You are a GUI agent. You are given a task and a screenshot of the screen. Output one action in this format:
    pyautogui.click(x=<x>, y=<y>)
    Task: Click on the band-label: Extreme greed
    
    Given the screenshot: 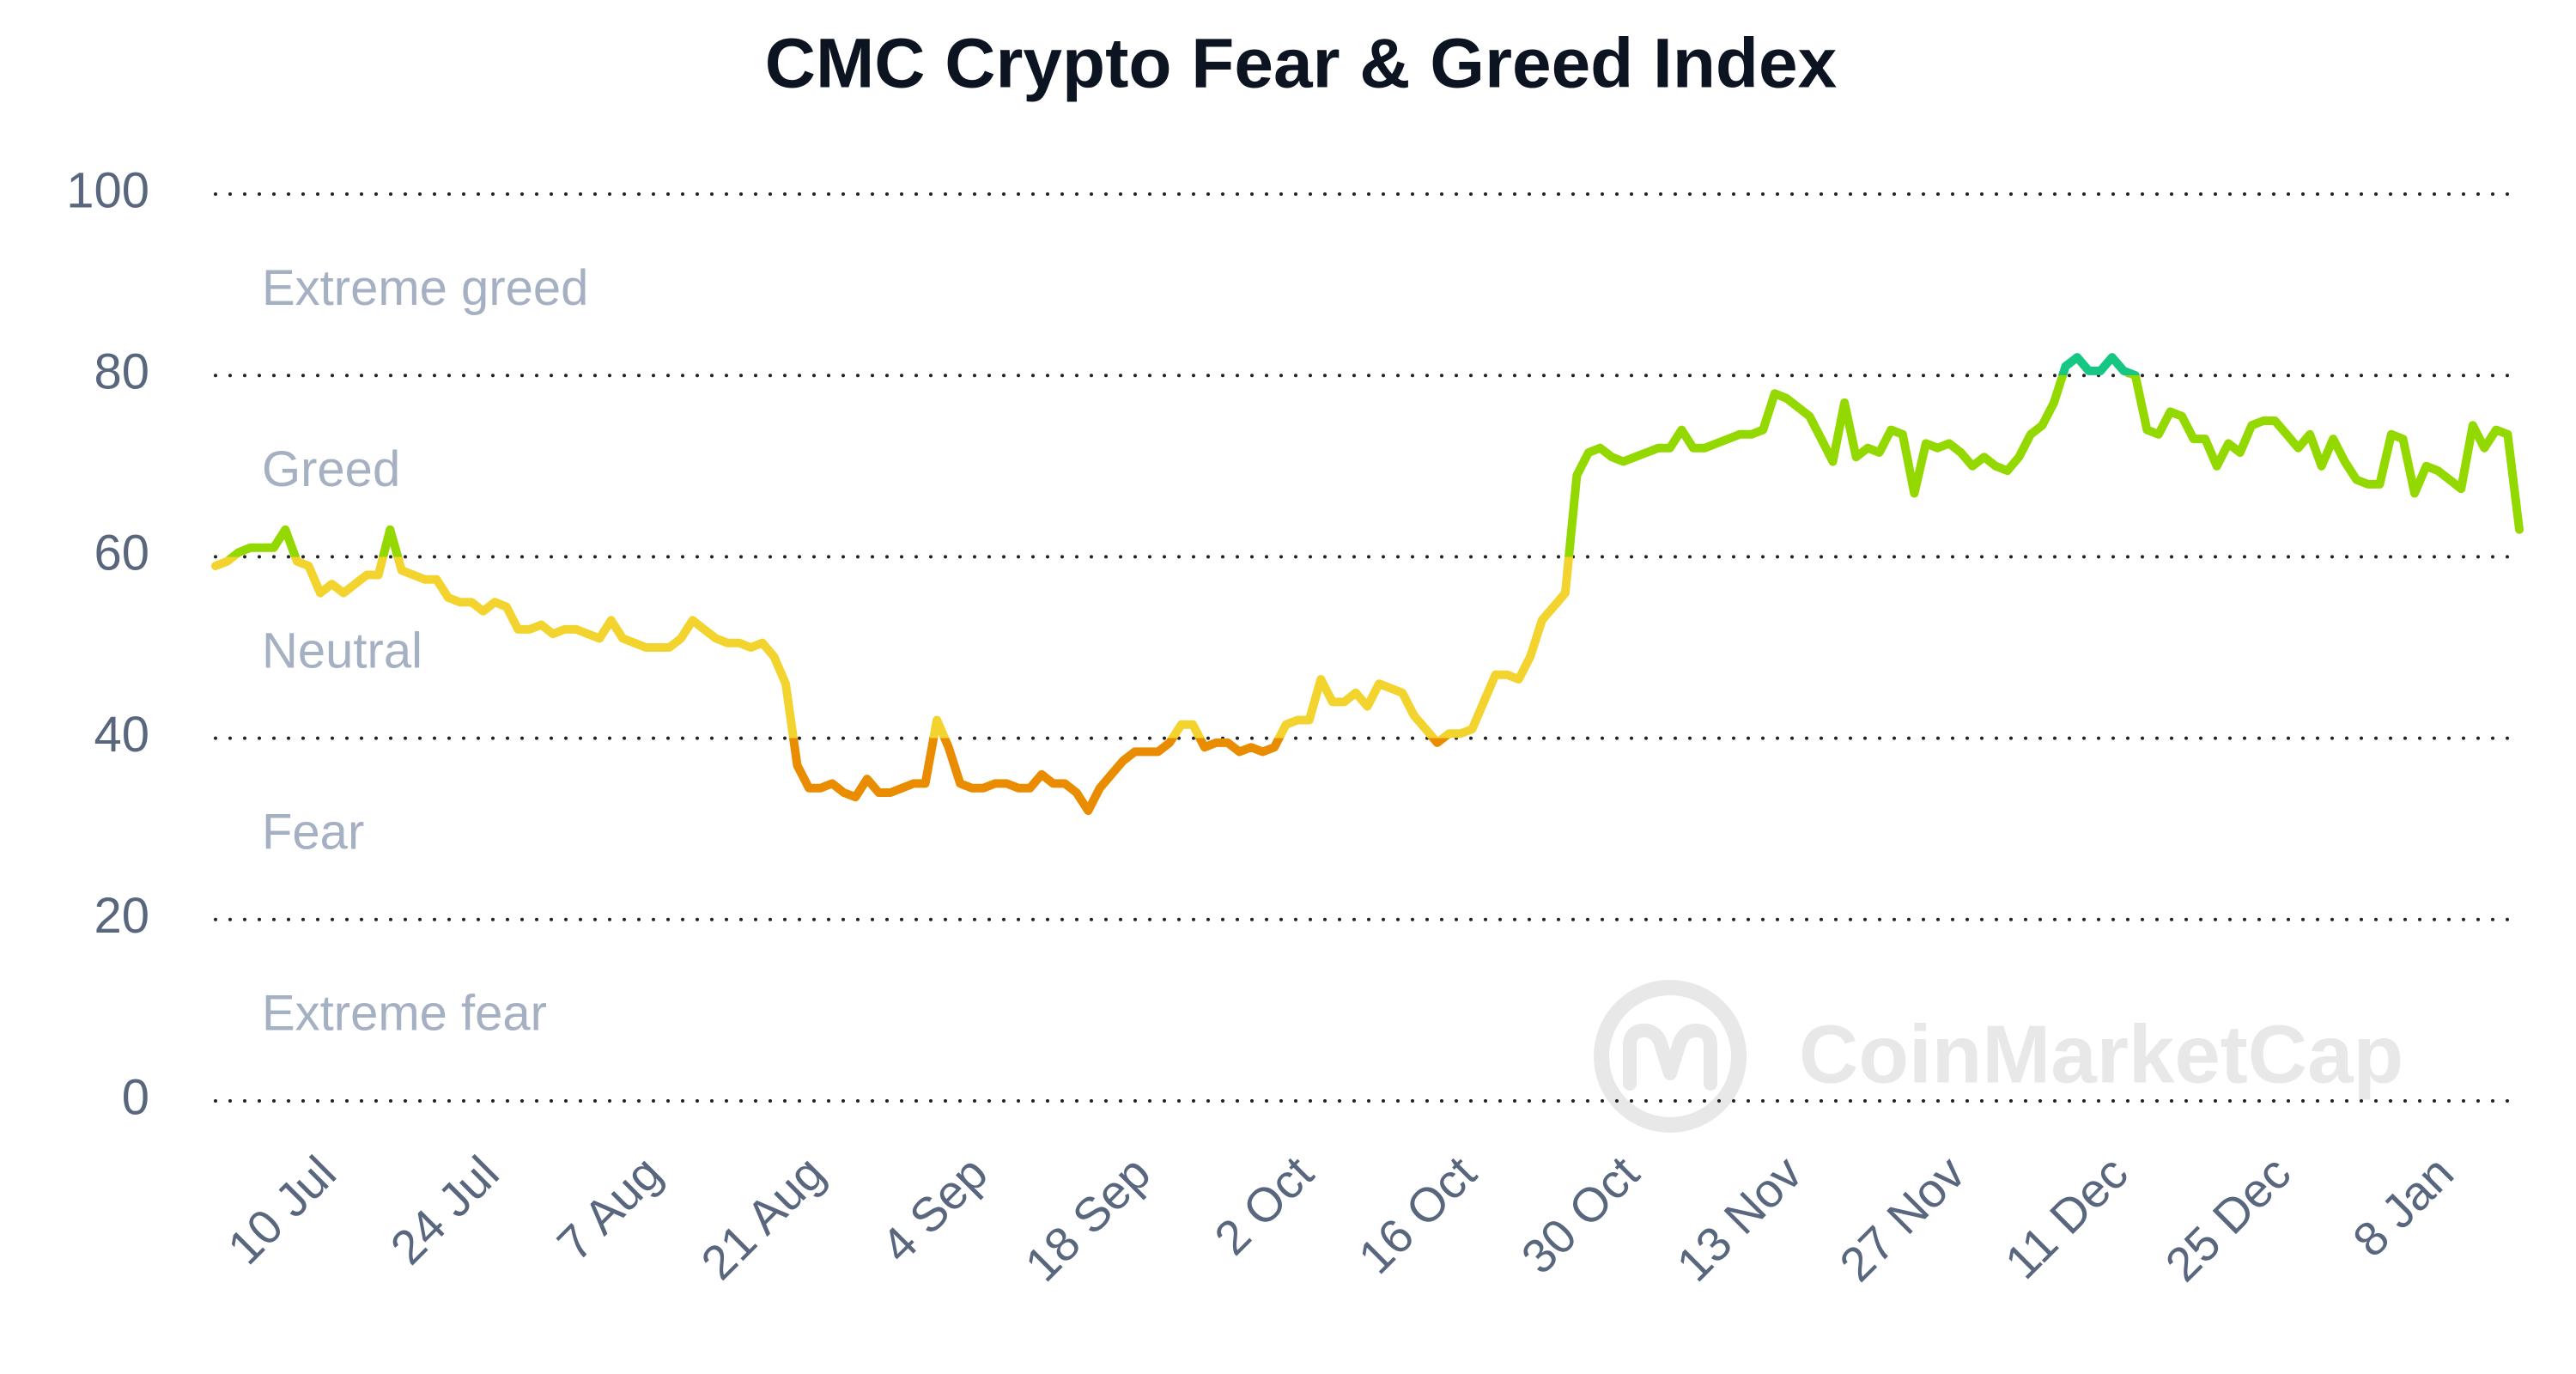 What is the action you would take?
    pyautogui.click(x=425, y=288)
    